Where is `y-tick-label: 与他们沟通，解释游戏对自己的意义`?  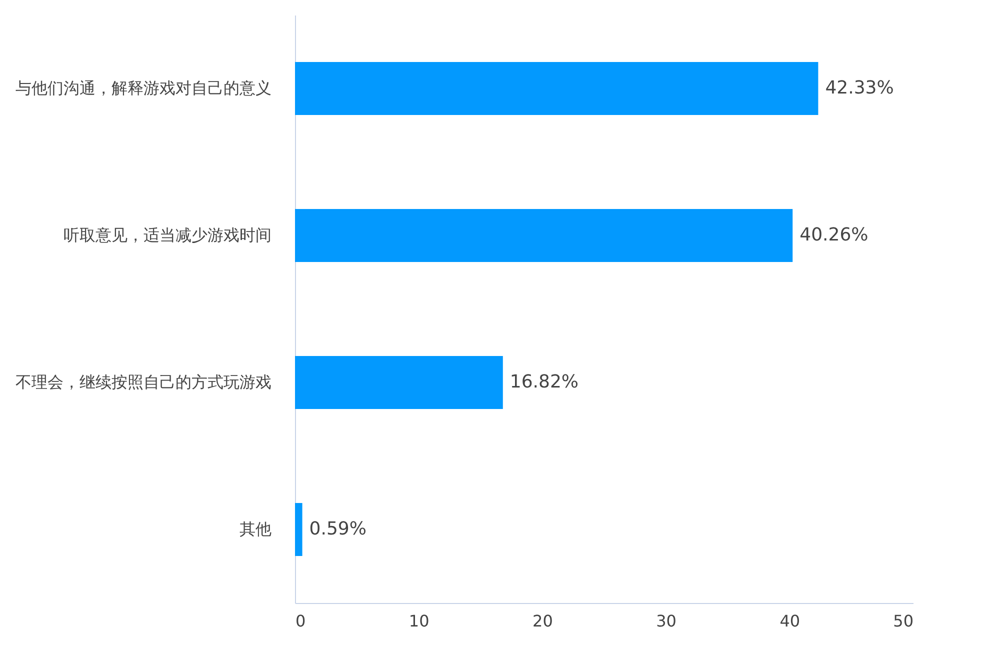 y-tick-label: 与他们沟通，解释游戏对自己的意义 is located at coordinates (144, 88).